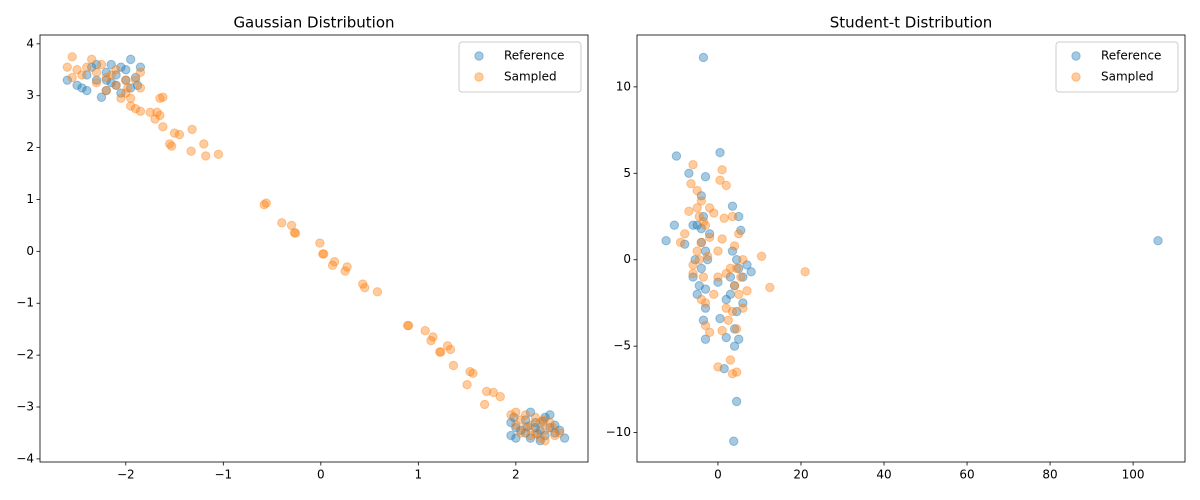 The width and height of the screenshot is (1200, 500). Describe the element at coordinates (479, 77) in the screenshot. I see `legend-marker` at that location.